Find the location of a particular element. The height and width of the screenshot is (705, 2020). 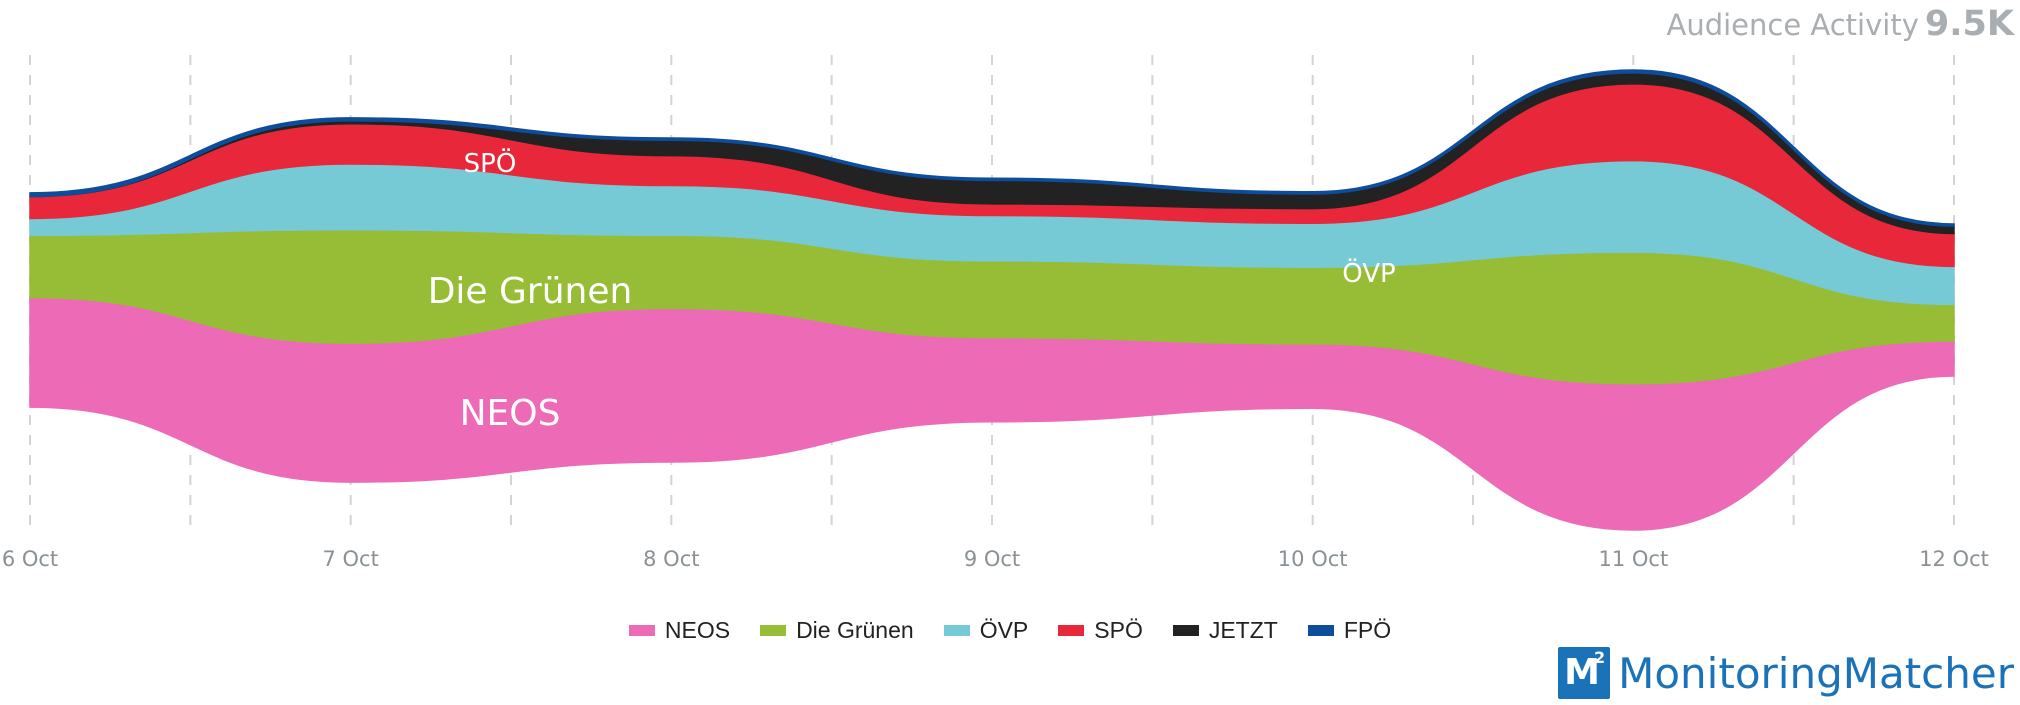

chart-title-text: Audience Activity is located at coordinates (1792, 25).